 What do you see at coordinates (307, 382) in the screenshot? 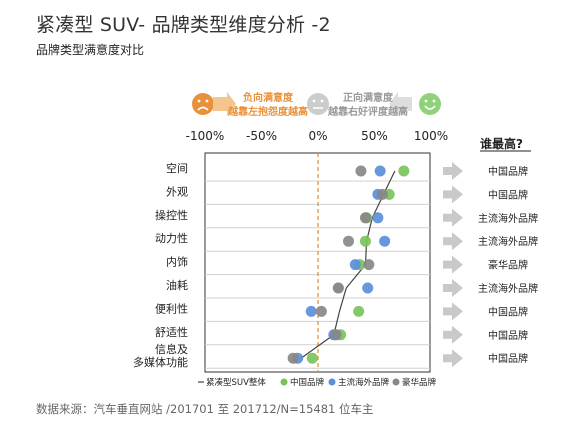
I see `legend-label: 中国品牌` at bounding box center [307, 382].